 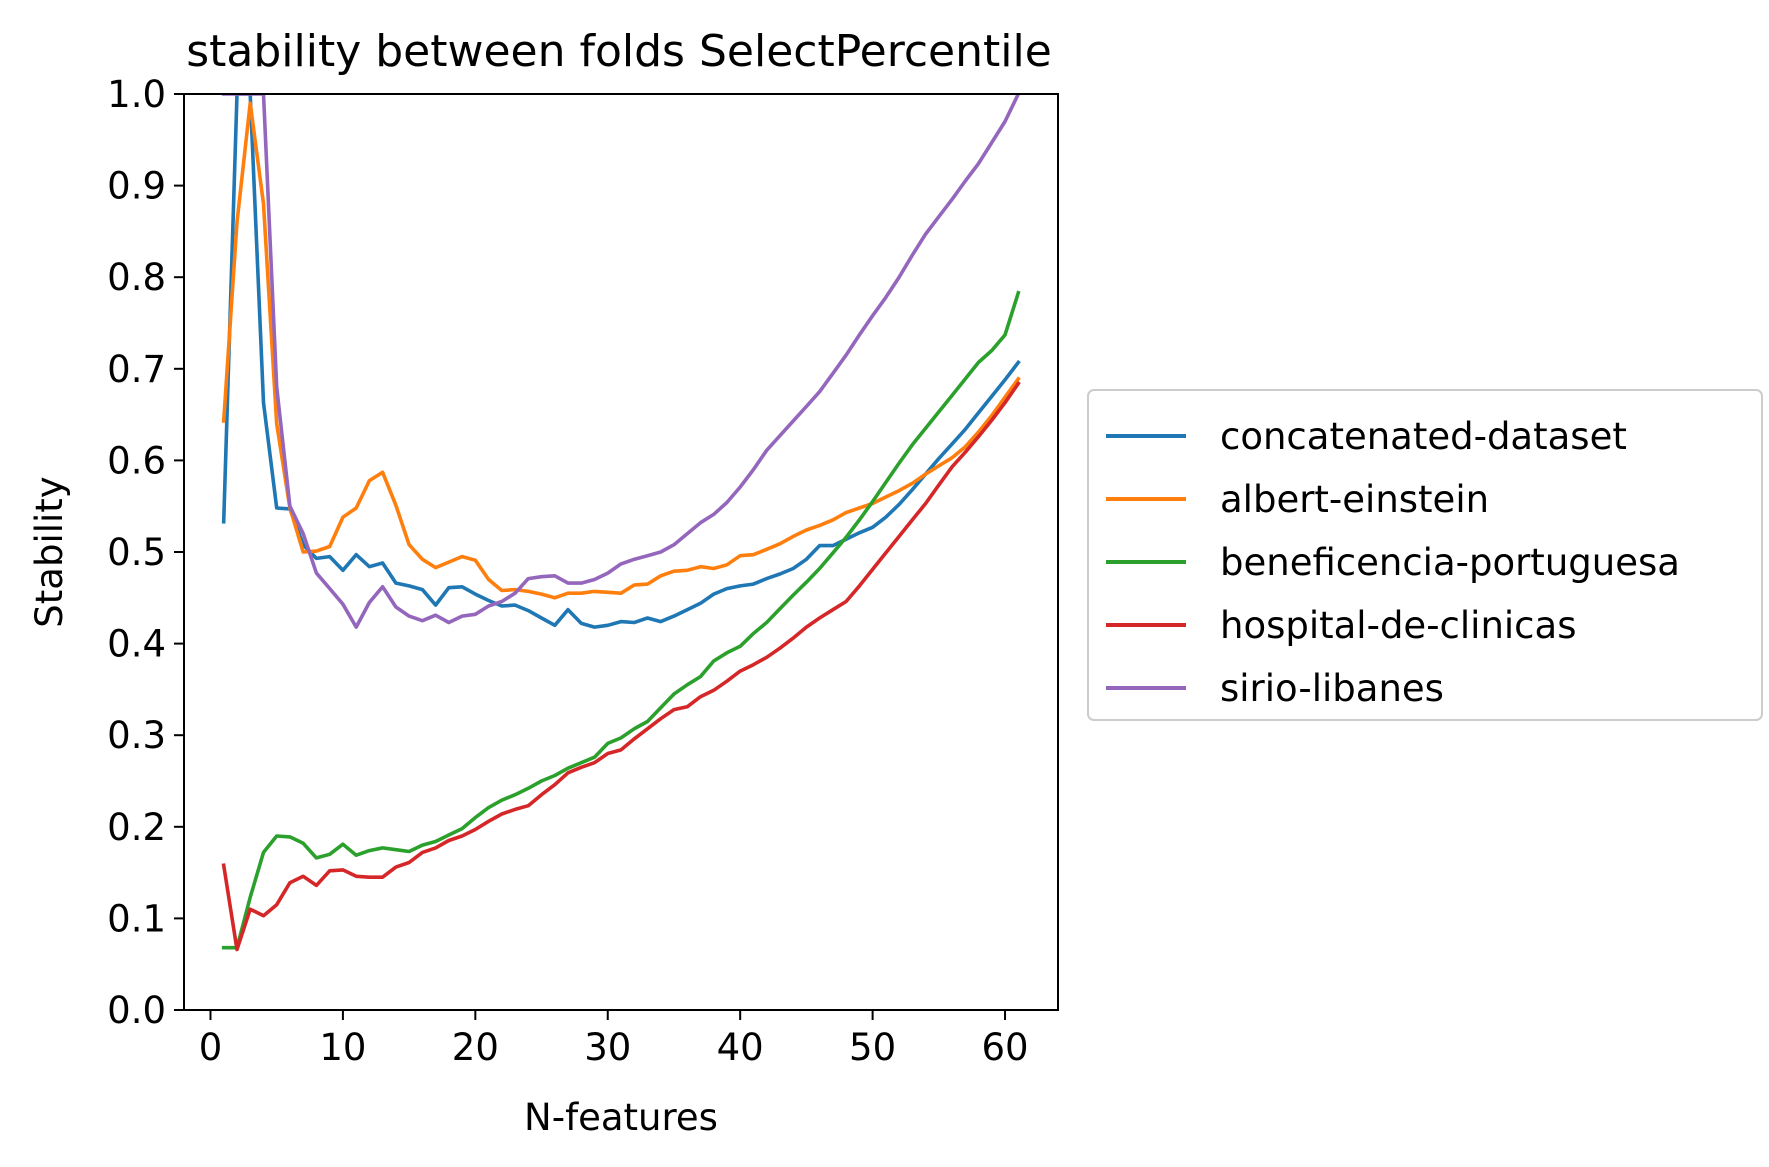 What do you see at coordinates (1004, 1047) in the screenshot?
I see `x-tick-label: 60` at bounding box center [1004, 1047].